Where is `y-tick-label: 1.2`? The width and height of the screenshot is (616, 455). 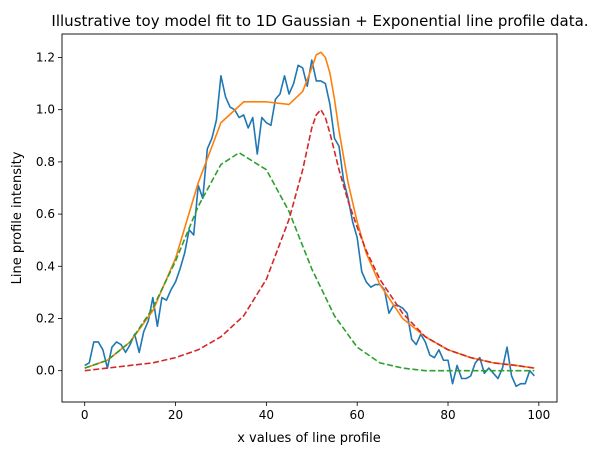
y-tick-label: 1.2 is located at coordinates (45, 57).